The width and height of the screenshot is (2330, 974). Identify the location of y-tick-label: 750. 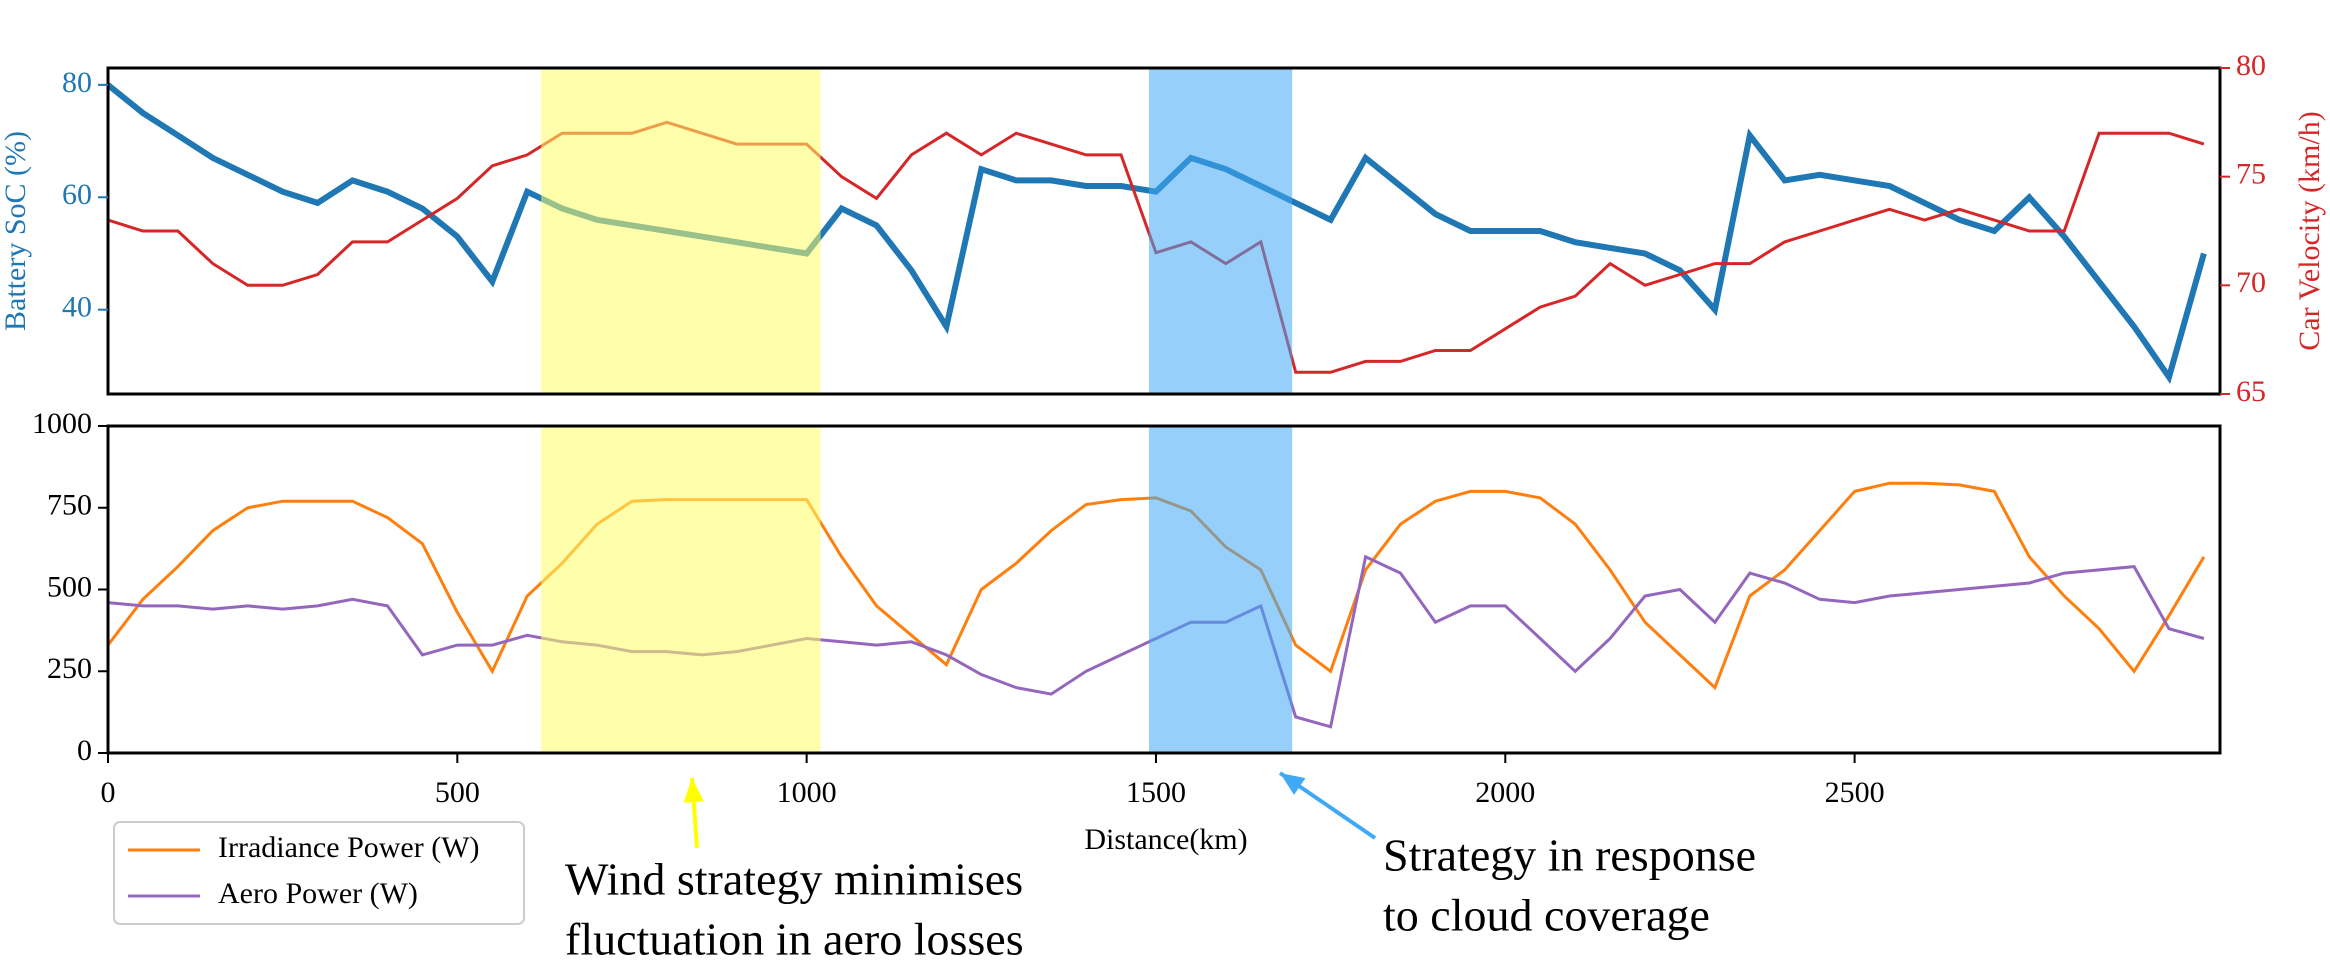
(69, 505).